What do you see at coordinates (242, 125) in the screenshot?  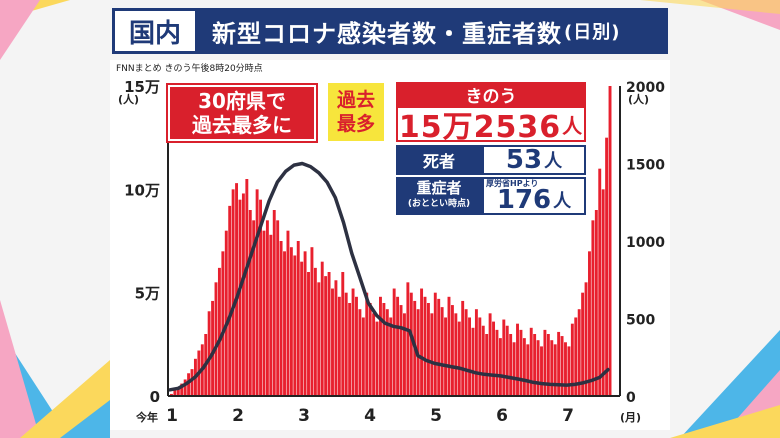 I see `callout-prefectures-line2: 過去最多に` at bounding box center [242, 125].